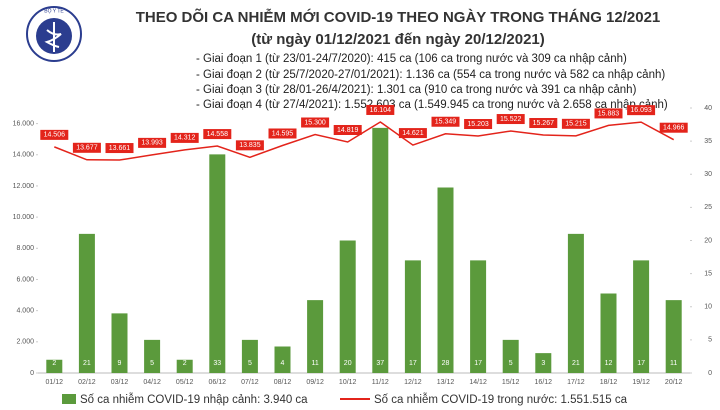 This screenshot has height=410, width=720. I want to click on x-tick-label: 11/12, so click(380, 382).